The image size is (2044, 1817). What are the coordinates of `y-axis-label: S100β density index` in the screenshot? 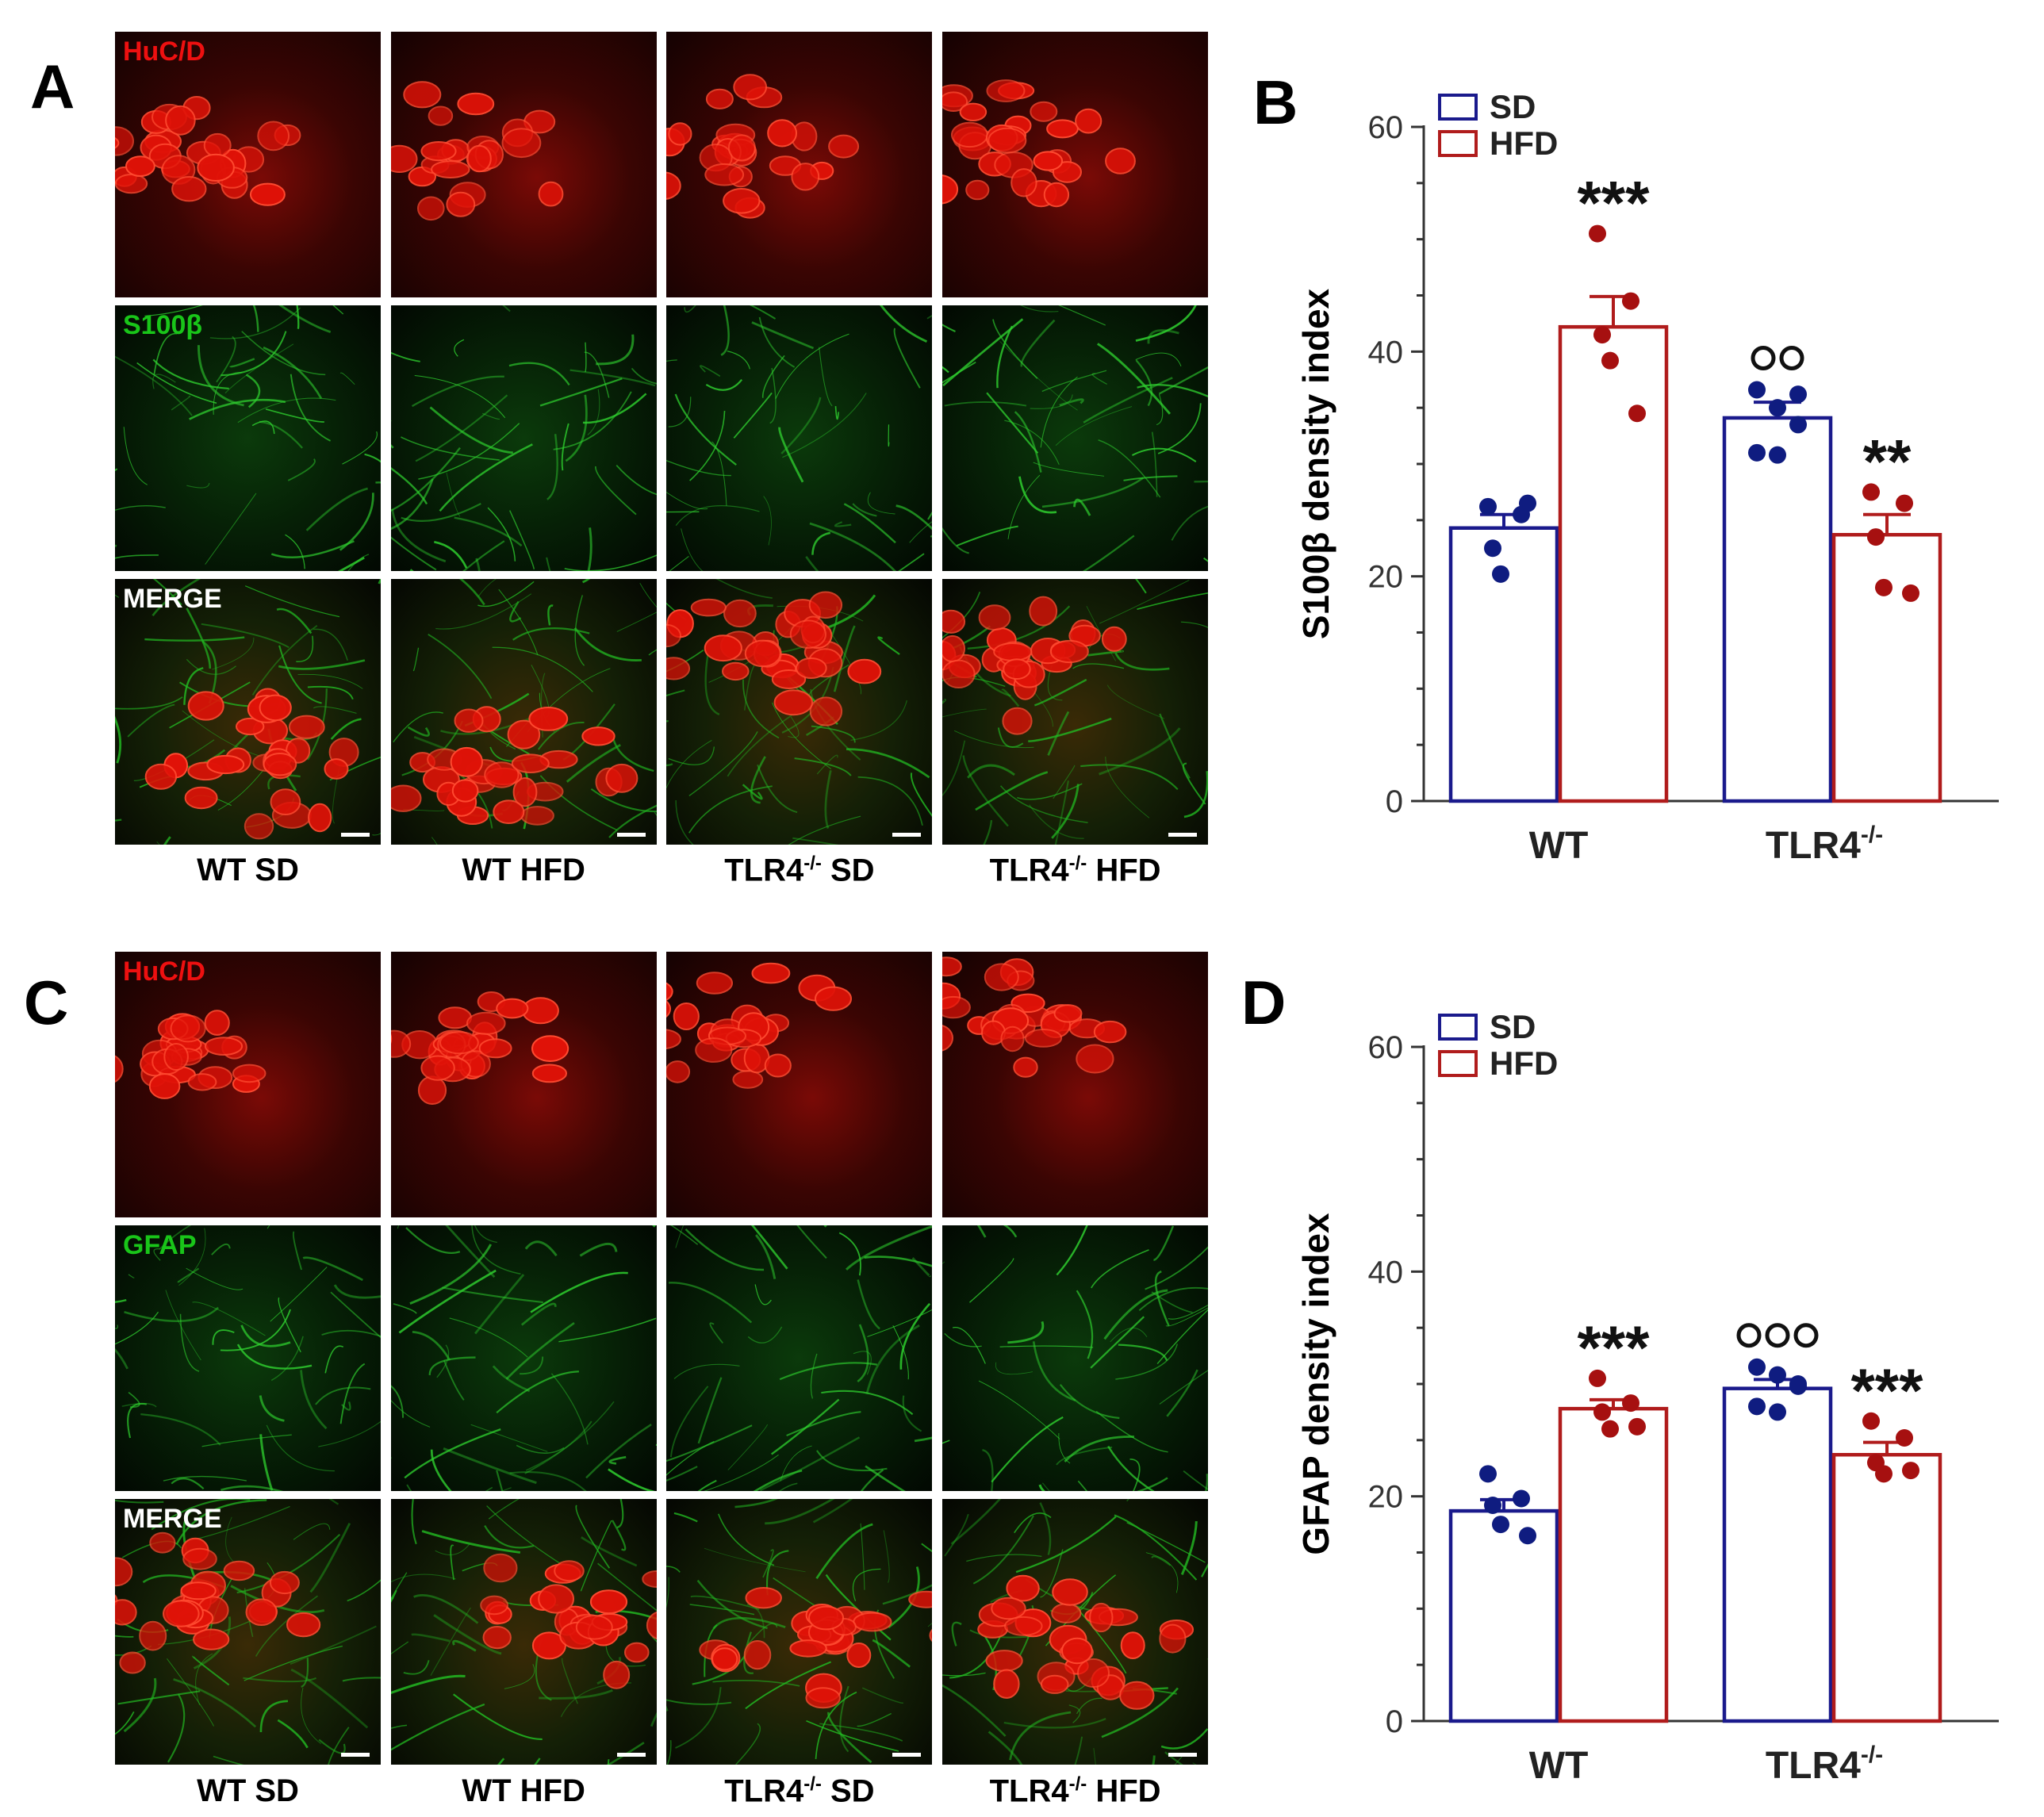 It's located at (1315, 463).